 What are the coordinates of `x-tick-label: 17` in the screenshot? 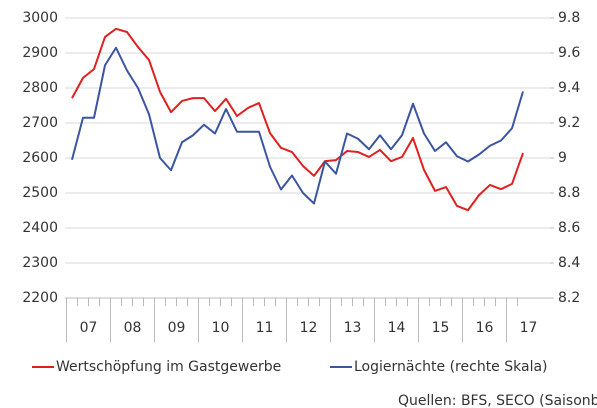 It's located at (529, 328).